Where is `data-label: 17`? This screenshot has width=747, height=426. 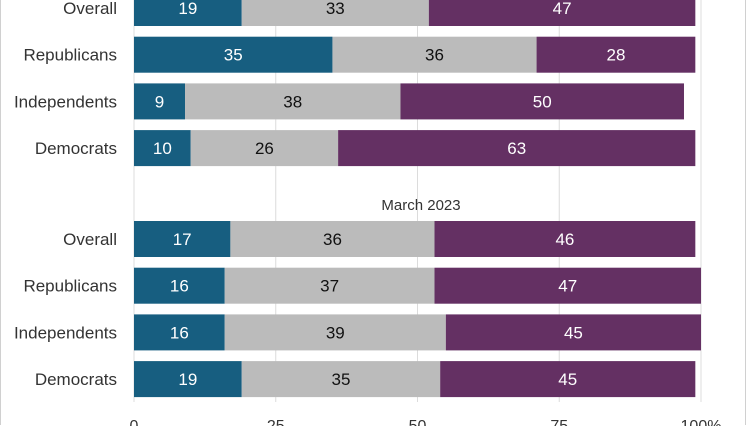
data-label: 17 is located at coordinates (182, 239).